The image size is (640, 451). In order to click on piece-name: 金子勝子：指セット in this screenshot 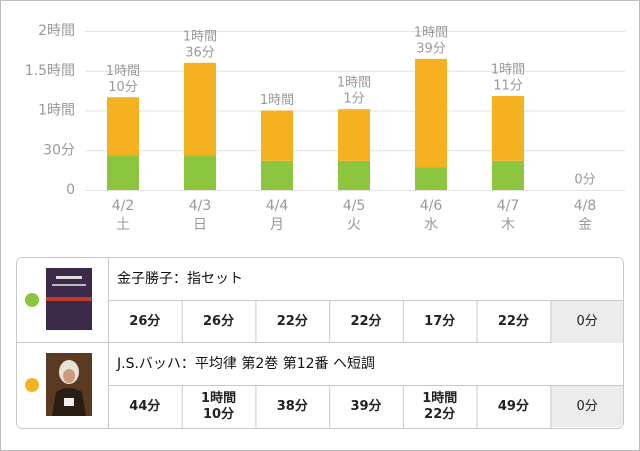, I will do `click(180, 279)`.